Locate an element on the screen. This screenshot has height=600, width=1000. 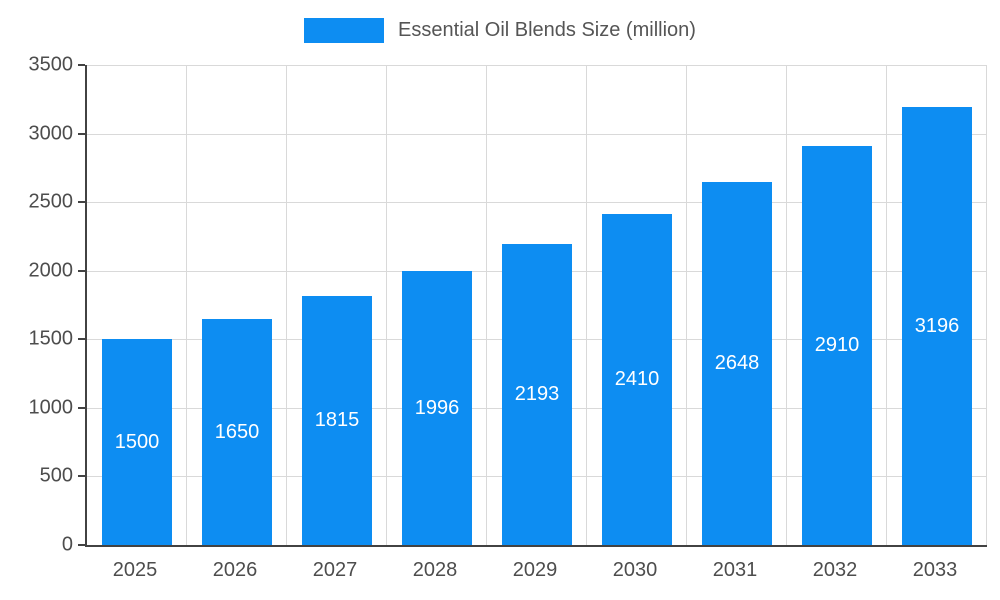
y-axis-tick-label: 1000 is located at coordinates (51, 407).